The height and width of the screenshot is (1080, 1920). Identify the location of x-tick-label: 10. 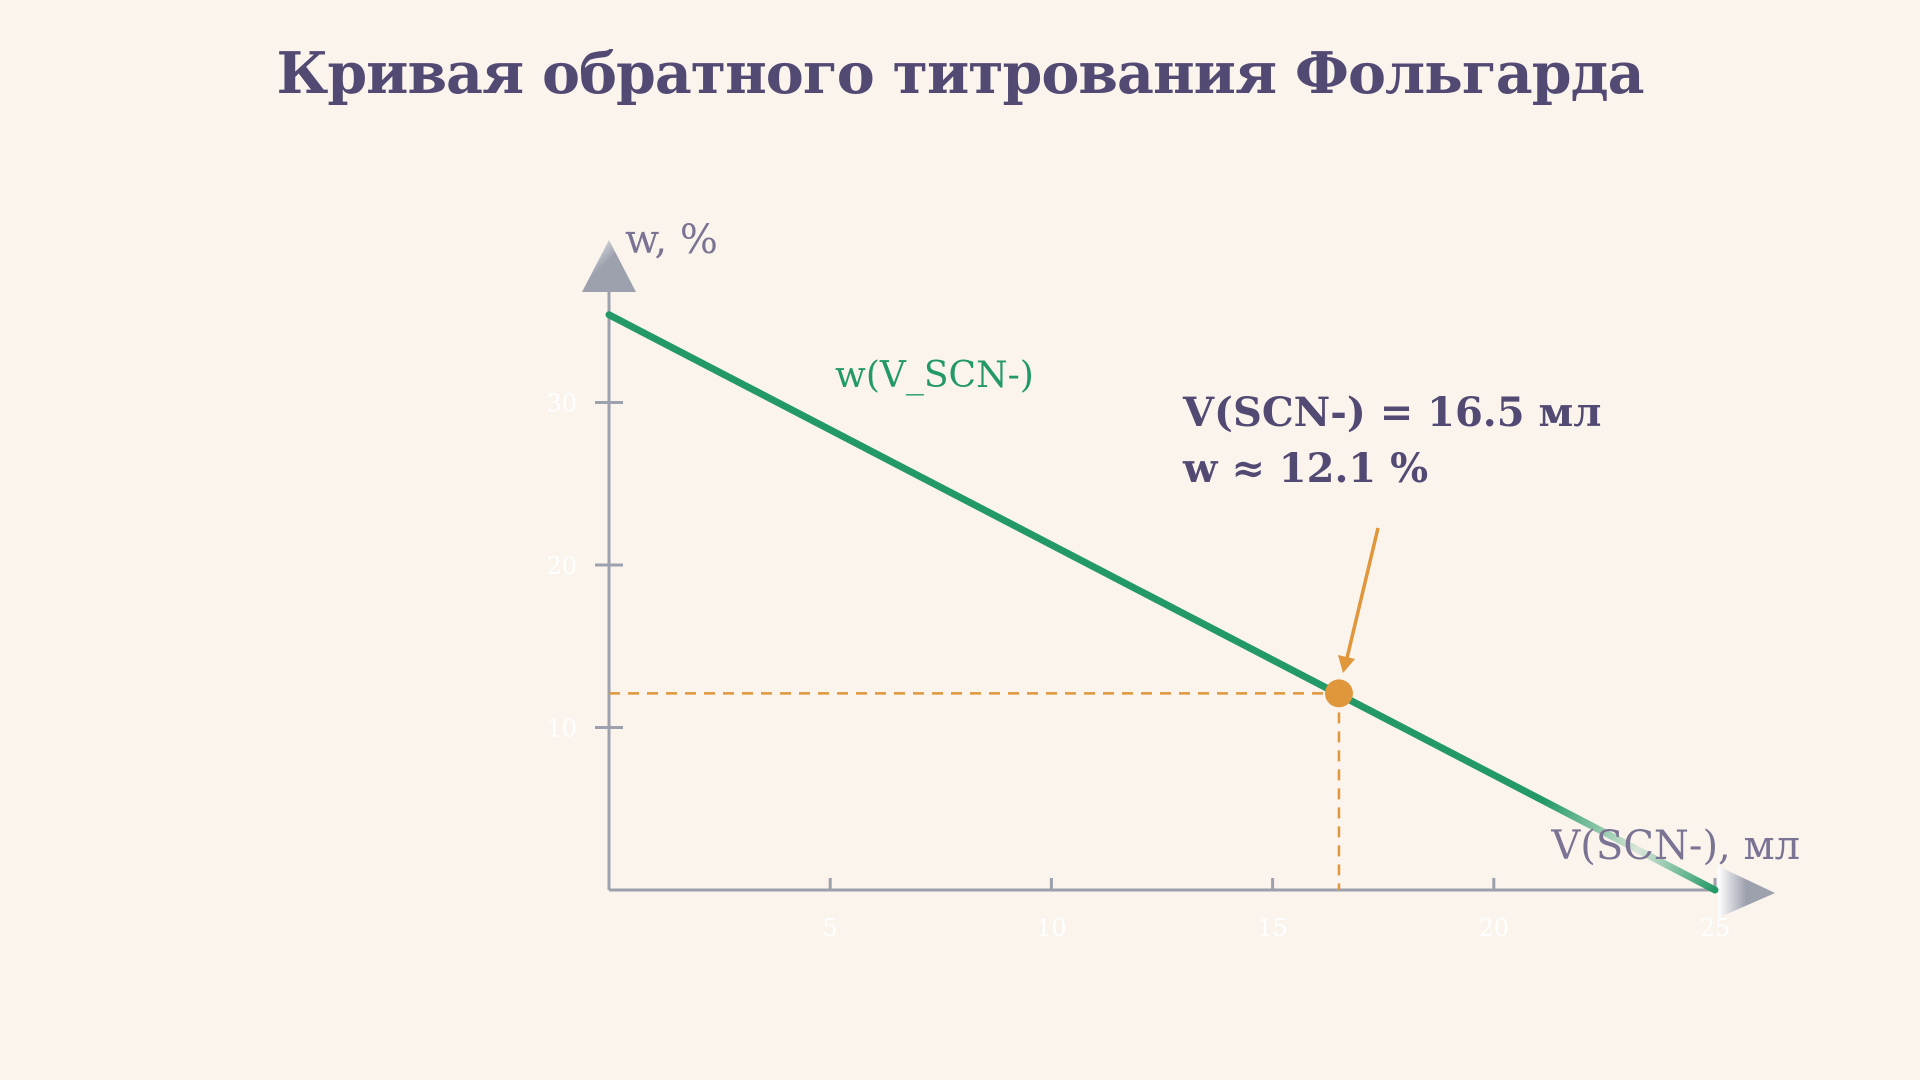
(1051, 928).